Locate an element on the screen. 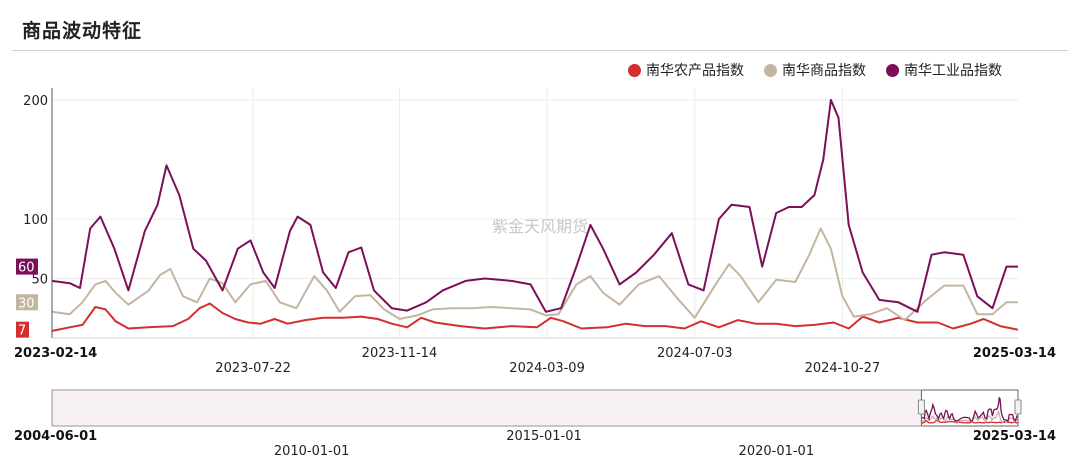 This screenshot has width=1080, height=464. y-tick-label: 200 is located at coordinates (35, 101).